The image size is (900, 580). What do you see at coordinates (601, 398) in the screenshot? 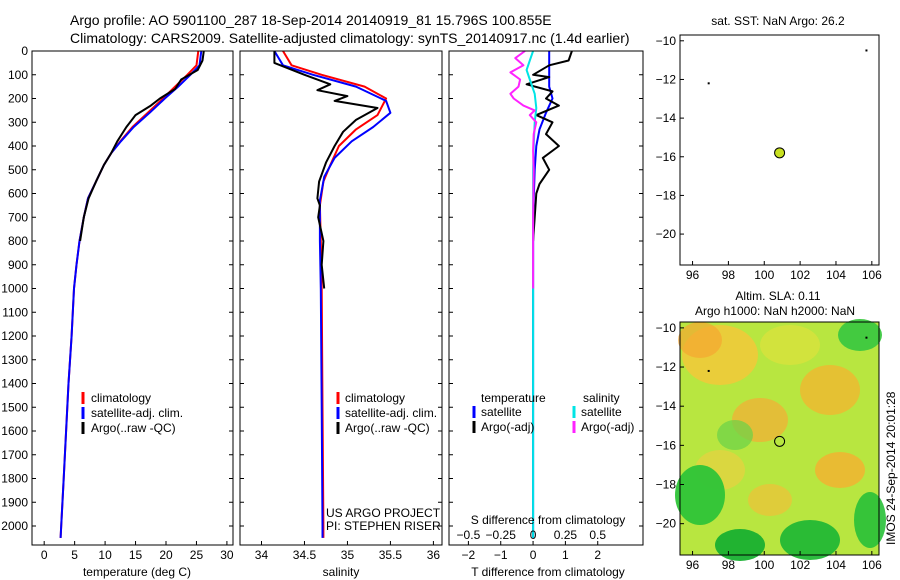
I see `legend-heading-salinity: salinity` at bounding box center [601, 398].